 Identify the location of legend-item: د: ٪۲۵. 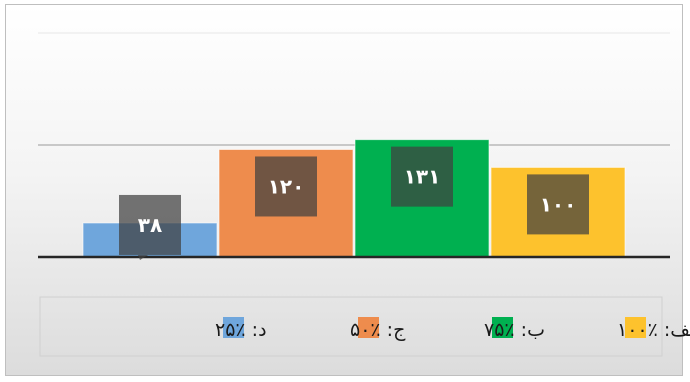
(241, 329).